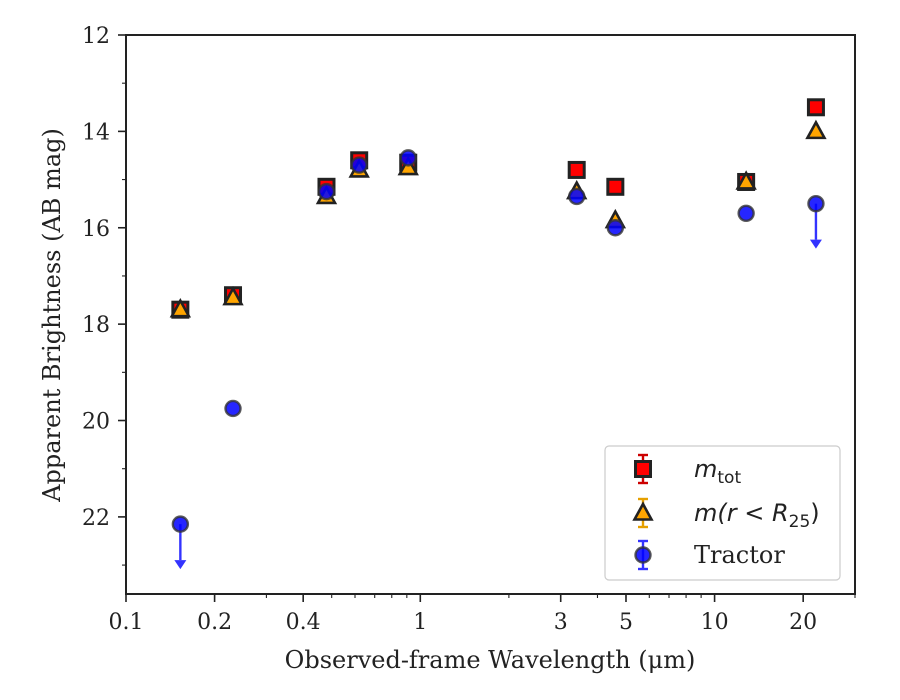 This screenshot has height=700, width=900. What do you see at coordinates (715, 622) in the screenshot?
I see `x-tick-label: 10` at bounding box center [715, 622].